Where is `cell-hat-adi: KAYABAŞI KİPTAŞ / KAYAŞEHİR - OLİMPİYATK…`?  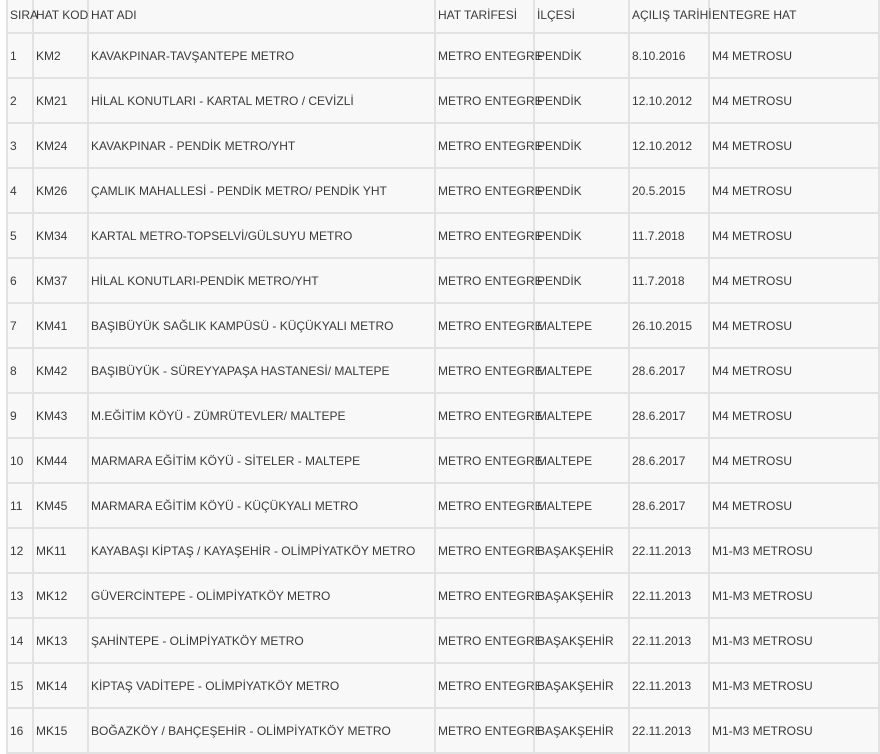
cell-hat-adi: KAYABAŞI KİPTAŞ / KAYAŞEHİR - OLİMPİYATK… is located at coordinates (262, 551).